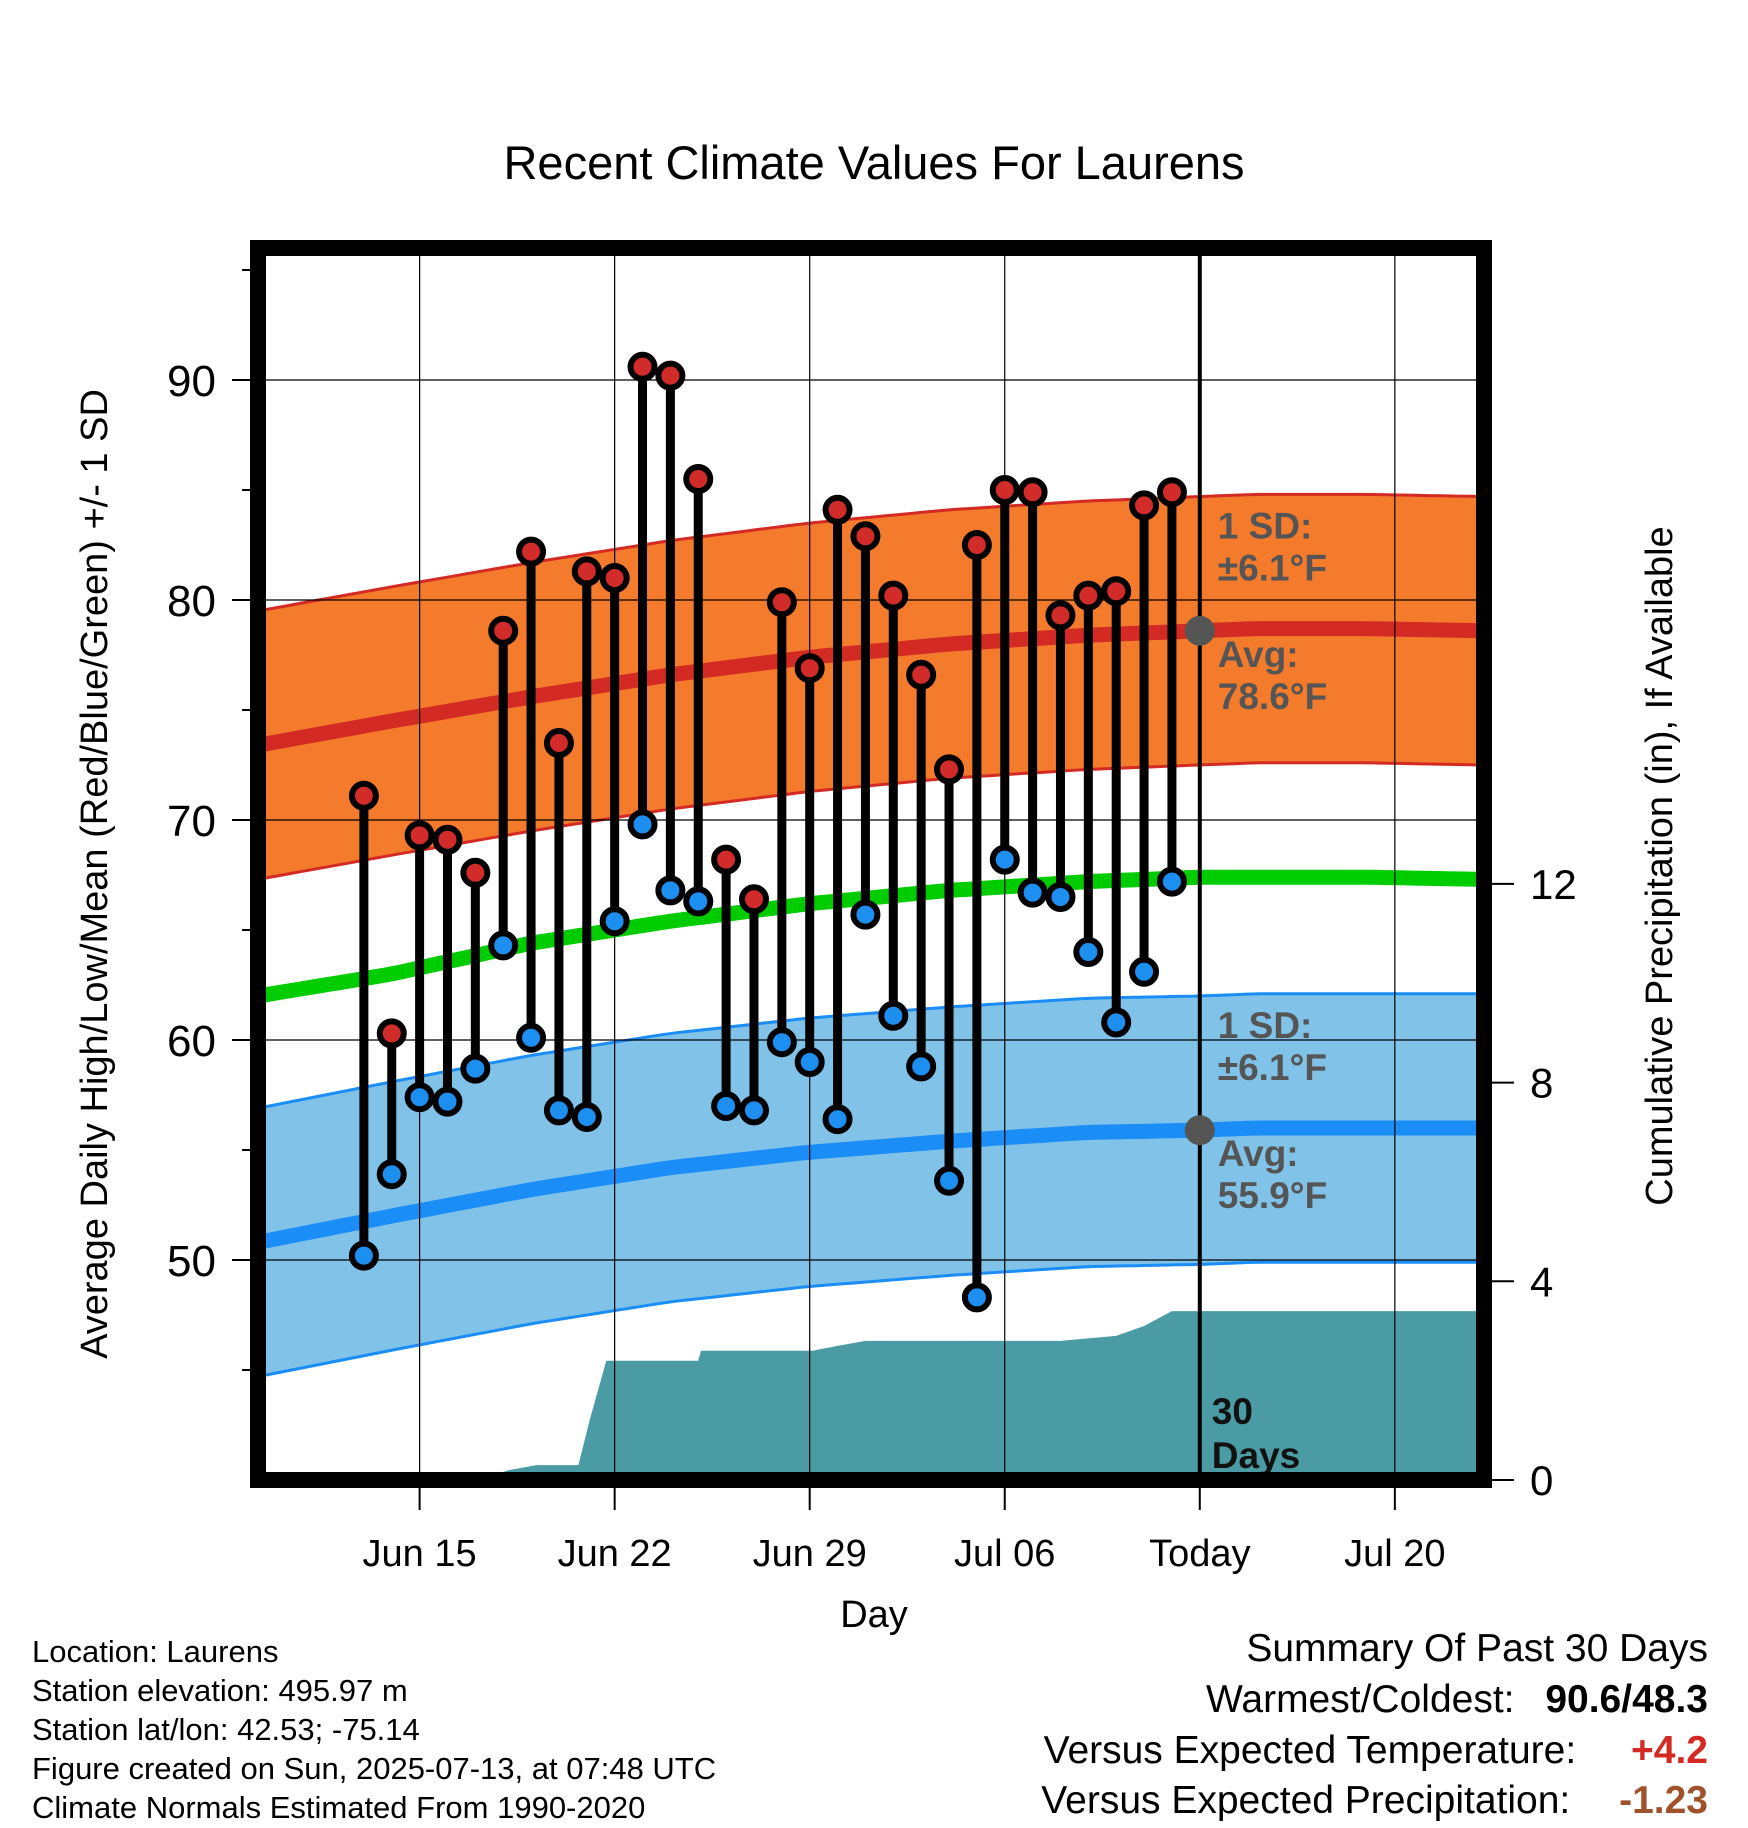 This screenshot has height=1828, width=1748. What do you see at coordinates (1394, 1554) in the screenshot?
I see `x-tick-label: Jul 20` at bounding box center [1394, 1554].